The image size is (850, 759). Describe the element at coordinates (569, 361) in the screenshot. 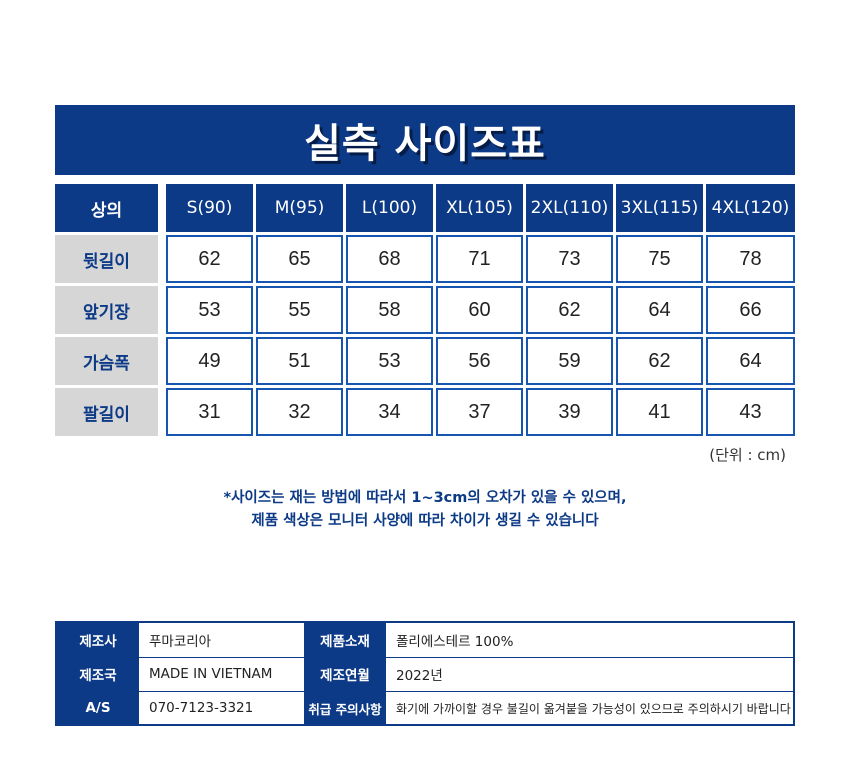

I see `value-cell: 59` at that location.